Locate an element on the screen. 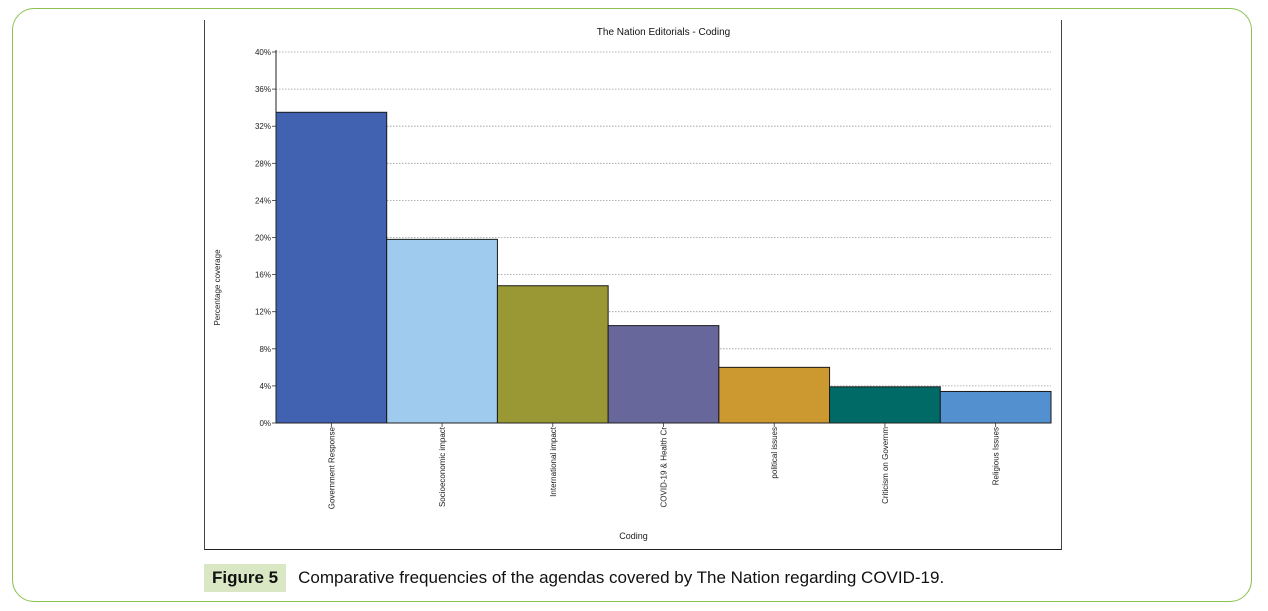 The height and width of the screenshot is (611, 1268). y-tick-label: 20% is located at coordinates (263, 238).